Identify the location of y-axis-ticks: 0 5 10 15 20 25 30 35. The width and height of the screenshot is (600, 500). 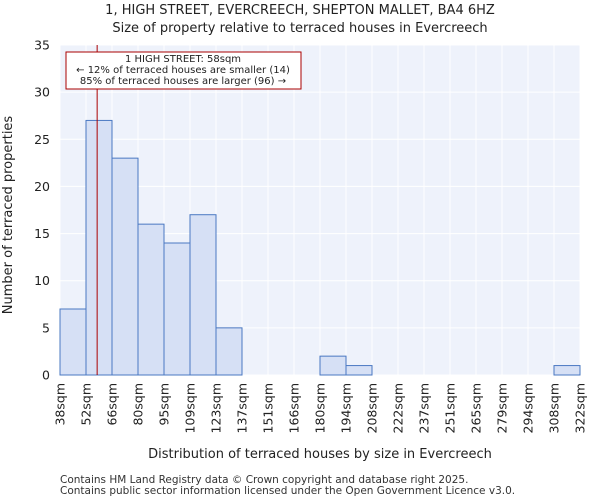
(42, 210).